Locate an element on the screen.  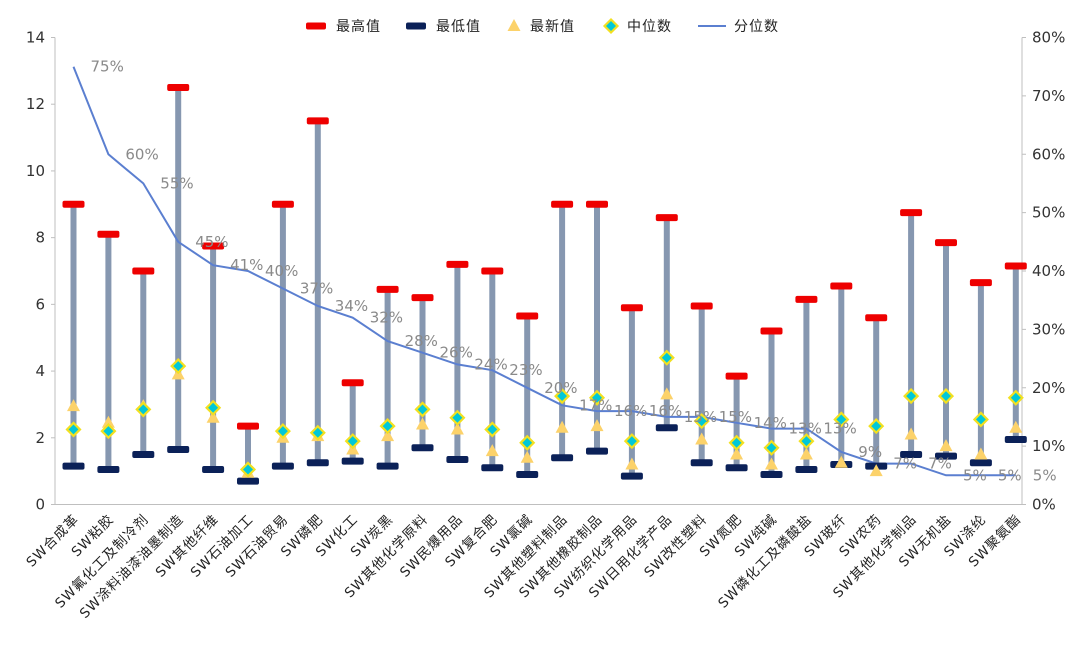
legend-label: 分位数 is located at coordinates (756, 27).